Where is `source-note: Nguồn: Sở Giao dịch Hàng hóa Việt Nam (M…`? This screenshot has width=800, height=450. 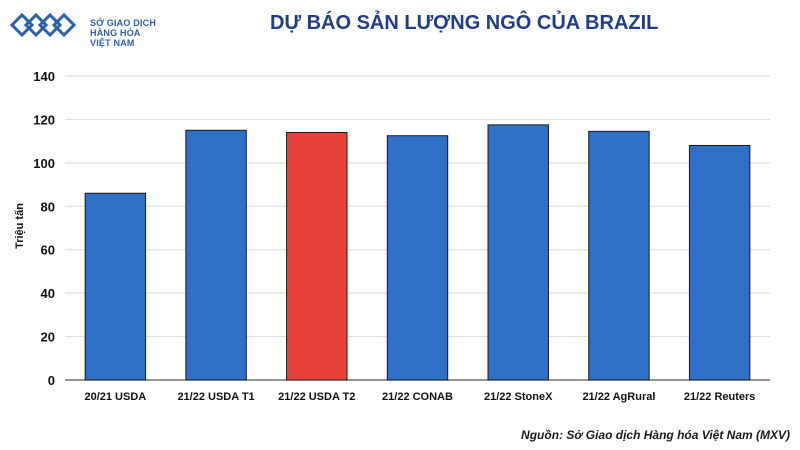 source-note: Nguồn: Sở Giao dịch Hàng hóa Việt Nam (M… is located at coordinates (655, 435).